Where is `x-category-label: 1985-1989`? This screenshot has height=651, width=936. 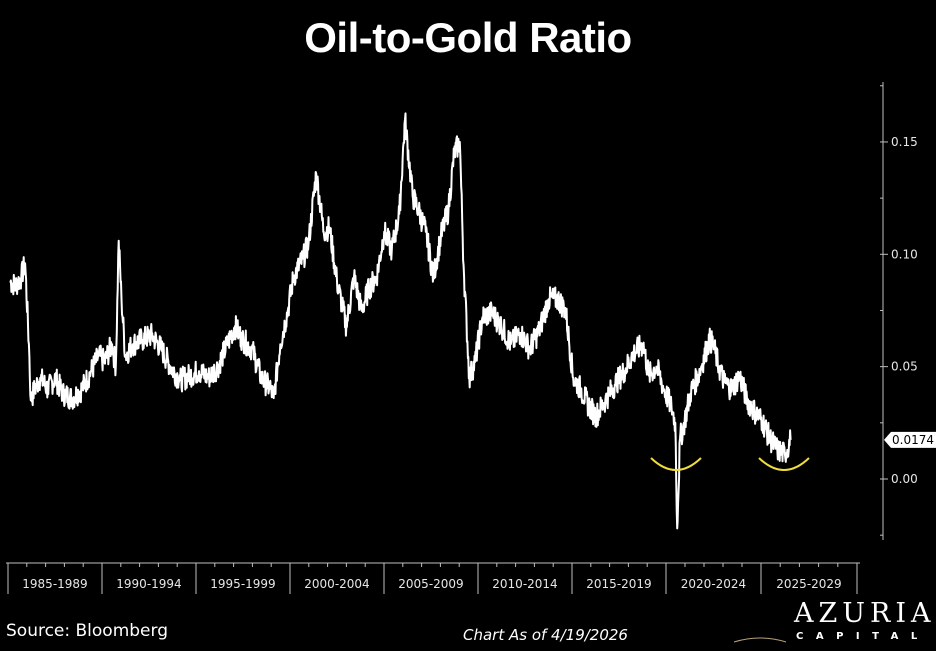
x-category-label: 1985-1989 is located at coordinates (54, 584).